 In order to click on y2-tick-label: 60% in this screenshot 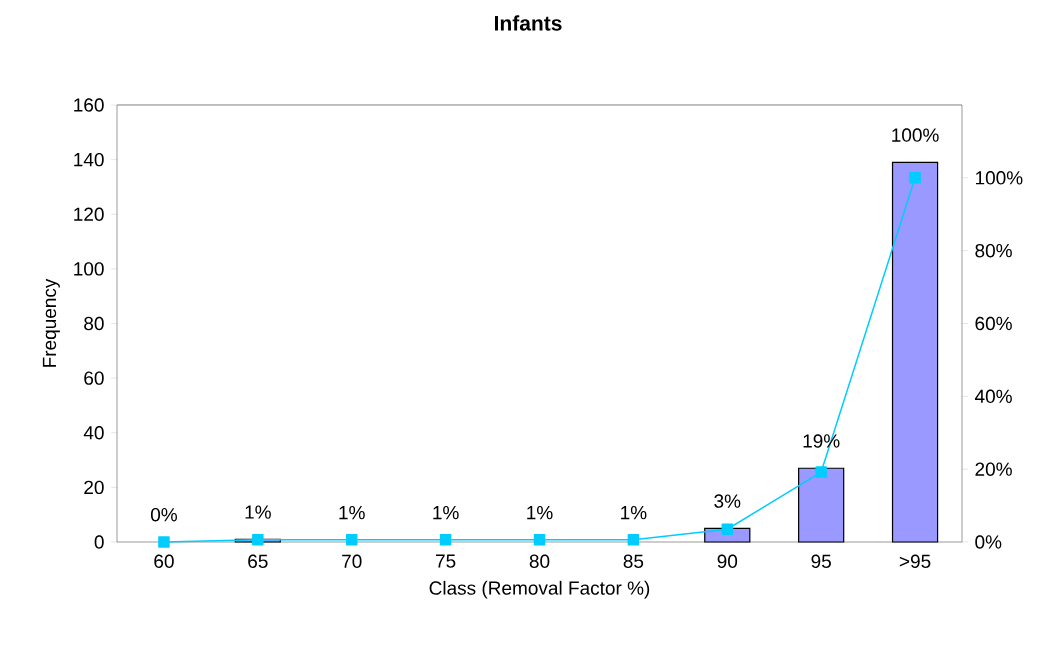, I will do `click(993, 323)`.